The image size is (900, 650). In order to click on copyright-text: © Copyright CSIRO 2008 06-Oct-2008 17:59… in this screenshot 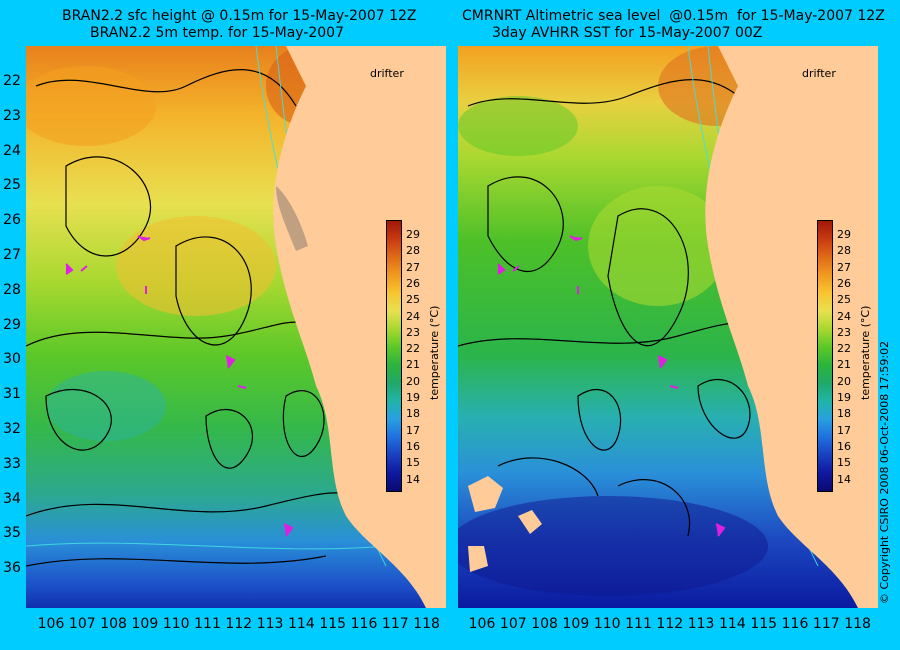, I will do `click(884, 472)`.